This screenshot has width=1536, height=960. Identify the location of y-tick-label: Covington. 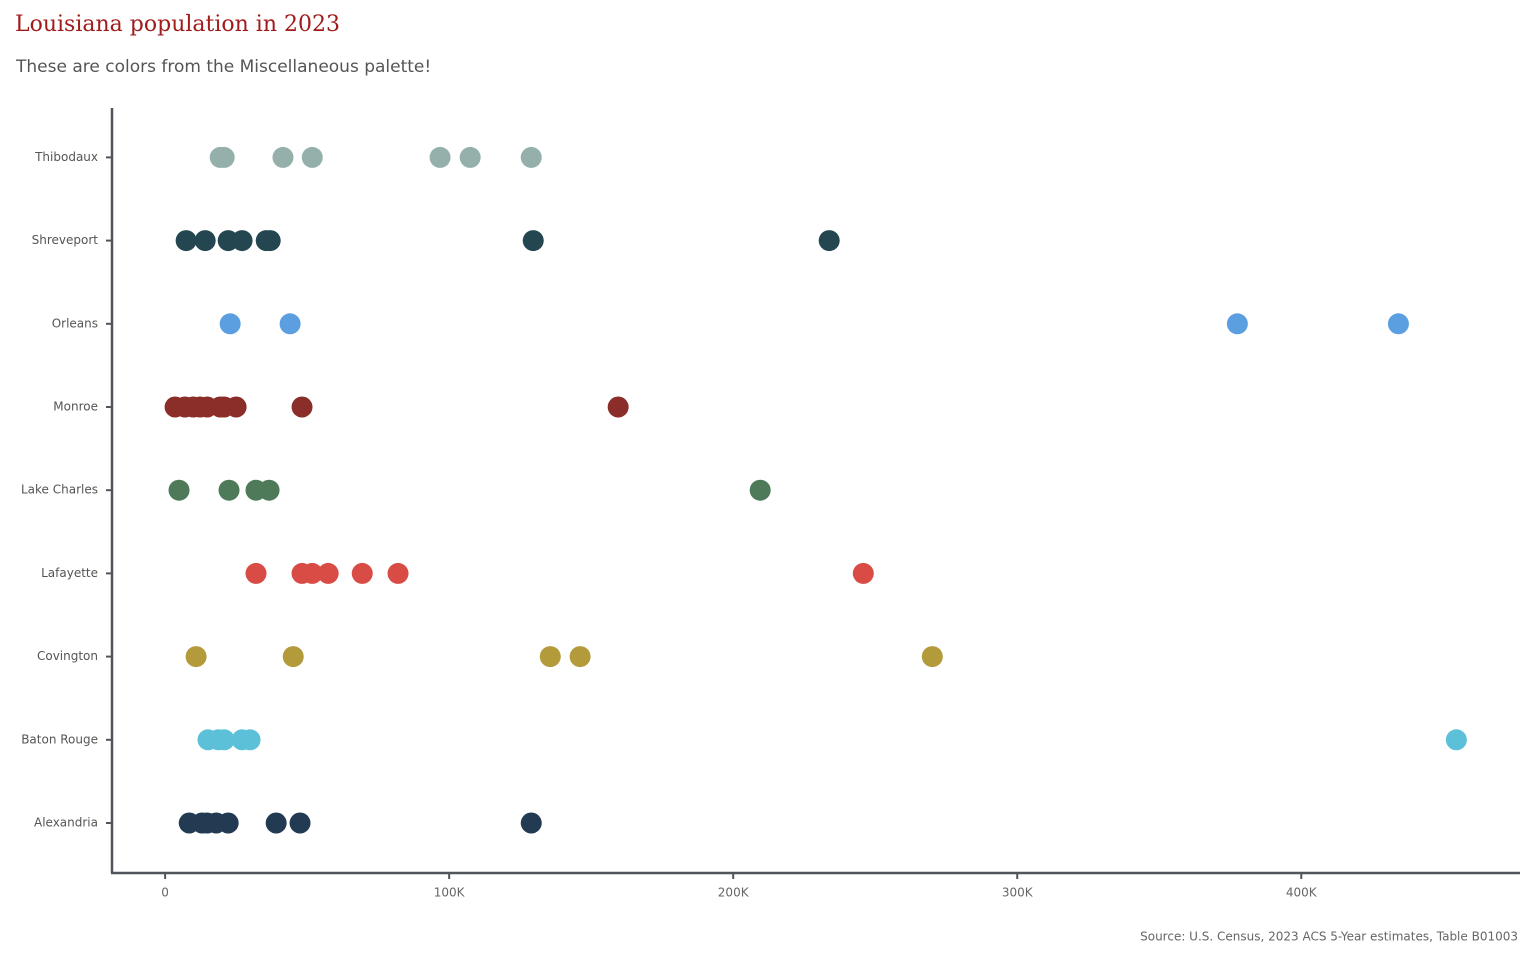
(67, 656).